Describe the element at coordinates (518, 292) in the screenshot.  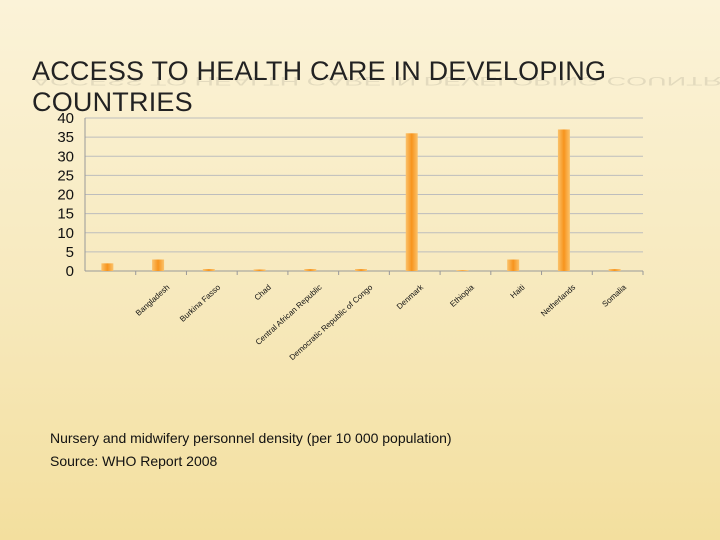
I see `x-tick-label: Haiti` at that location.